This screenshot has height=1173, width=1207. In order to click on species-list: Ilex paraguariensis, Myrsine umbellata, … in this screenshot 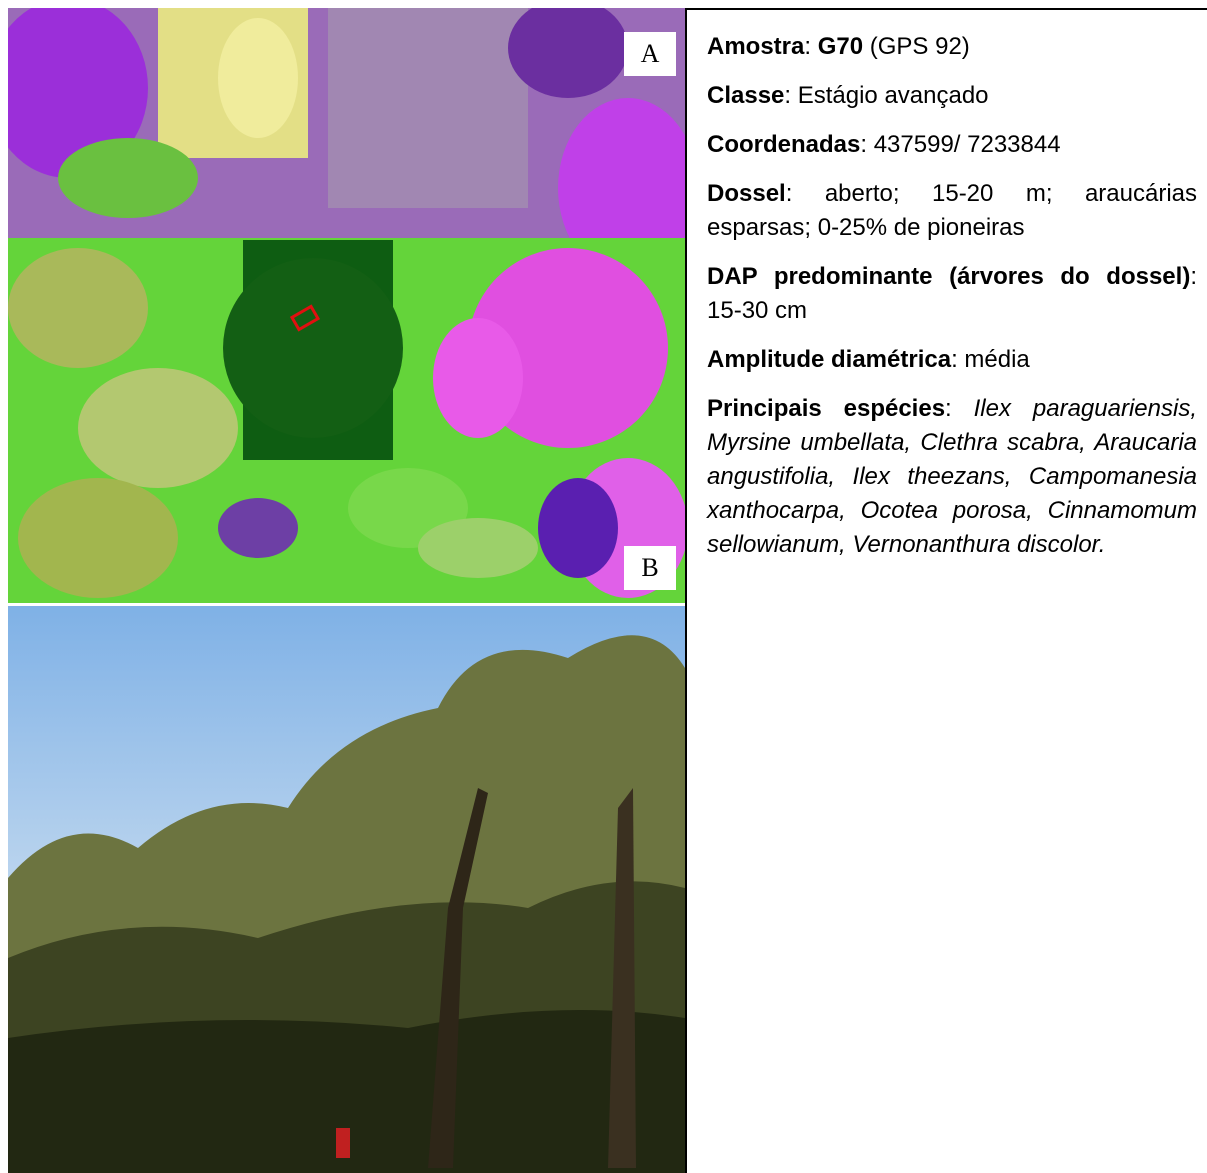, I will do `click(952, 476)`.